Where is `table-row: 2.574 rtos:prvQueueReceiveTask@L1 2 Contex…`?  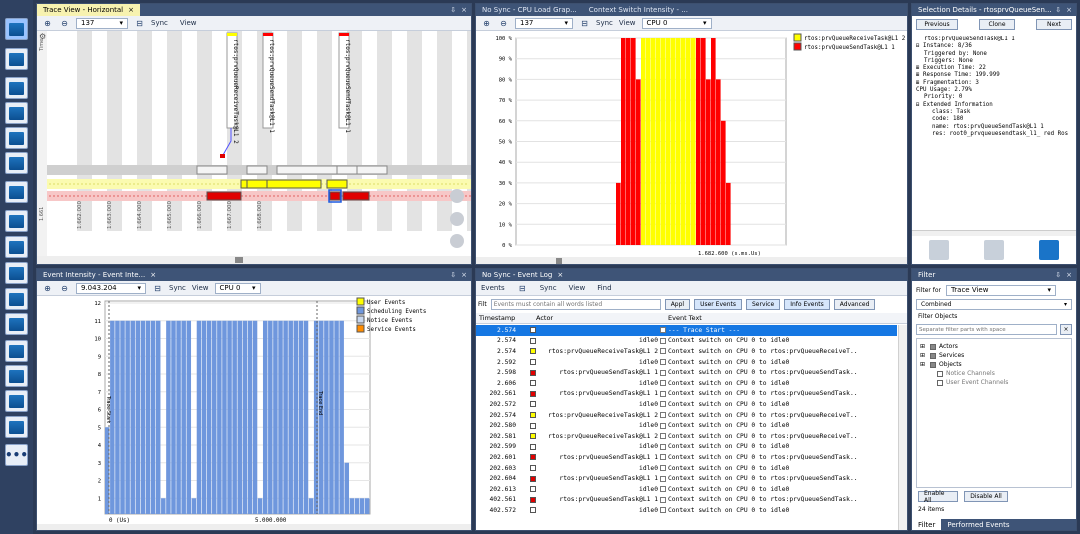 table-row: 2.574 rtos:prvQueueReceiveTask@L1 2 Contex… is located at coordinates (686, 351).